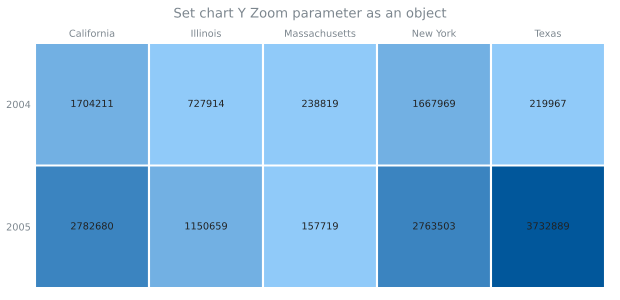 The height and width of the screenshot is (300, 620). Describe the element at coordinates (547, 33) in the screenshot. I see `x-tick-label: Texas` at that location.